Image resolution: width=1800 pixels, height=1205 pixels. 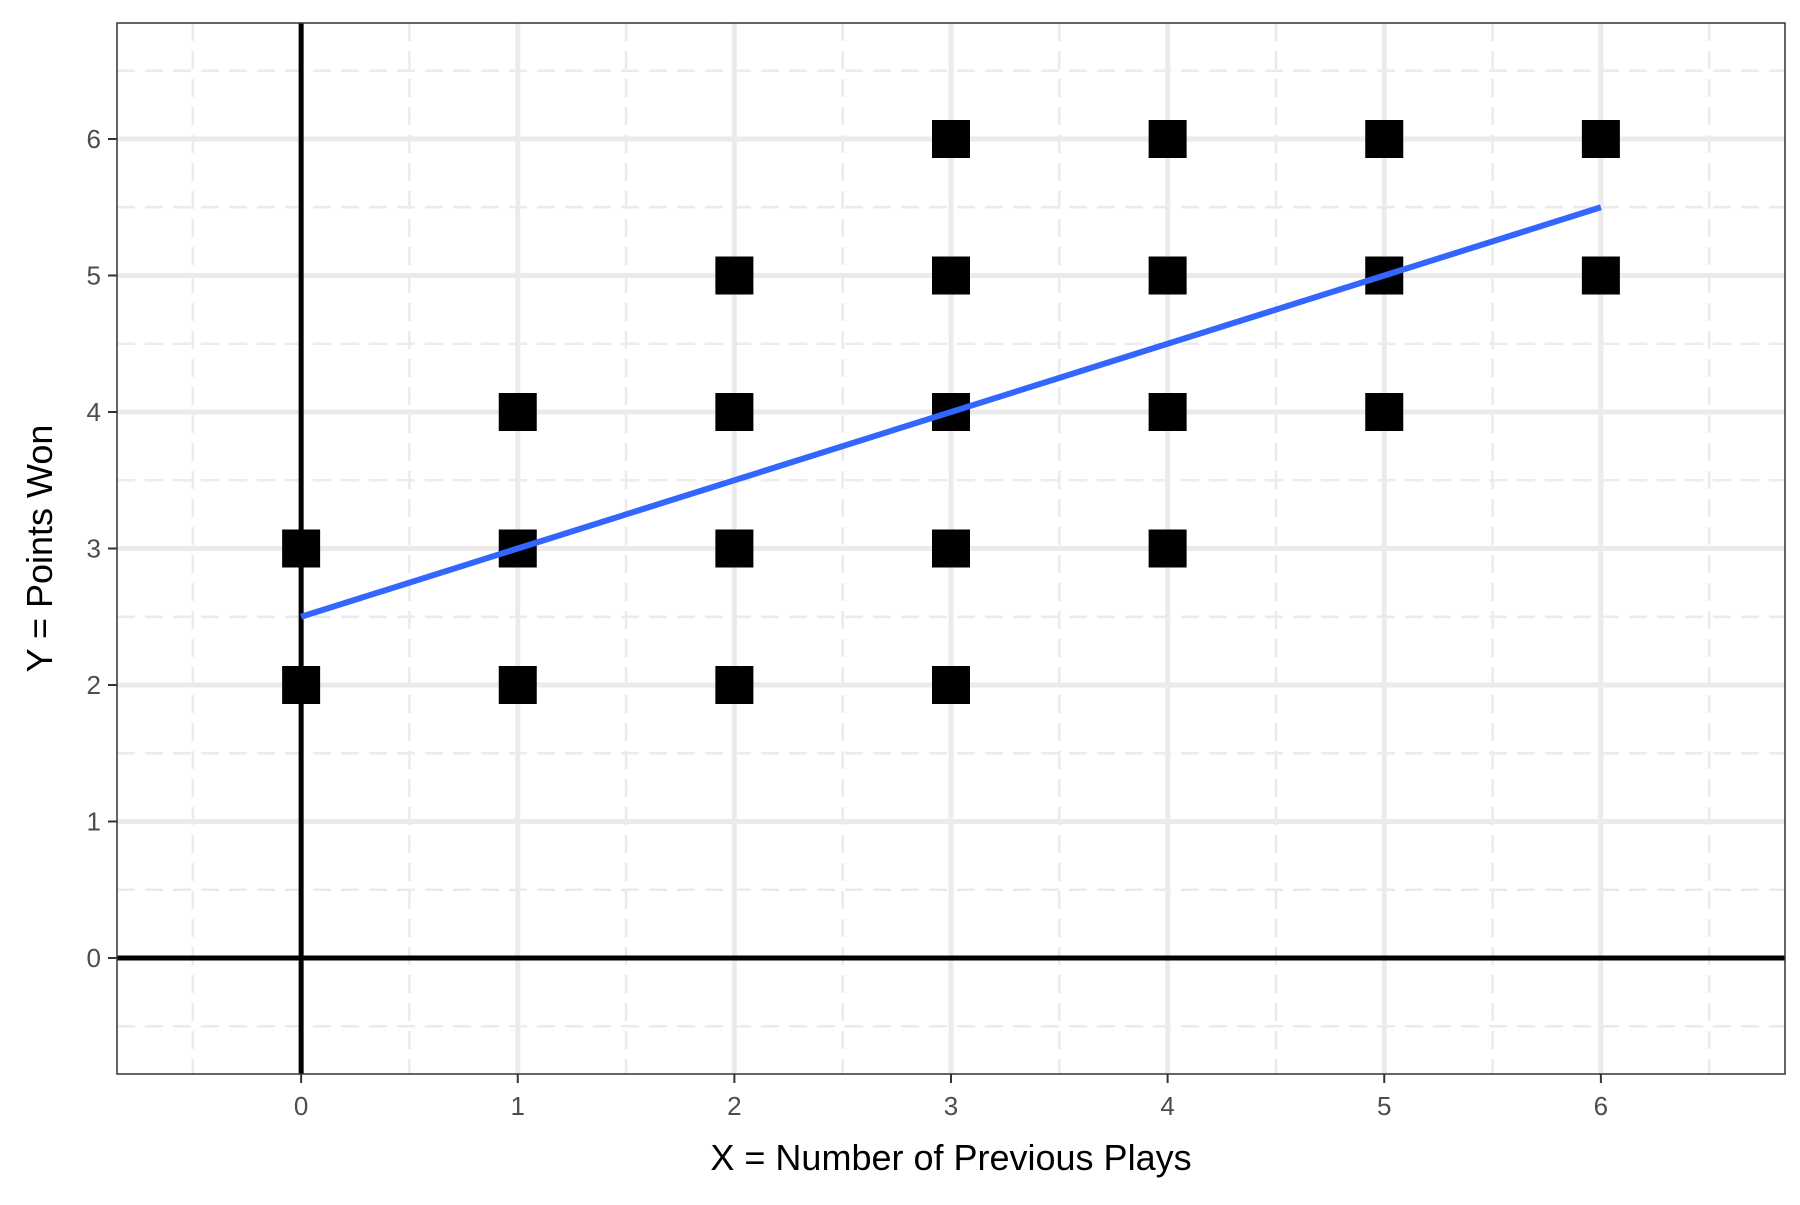 I want to click on y-tick-label: 6, so click(x=94, y=139).